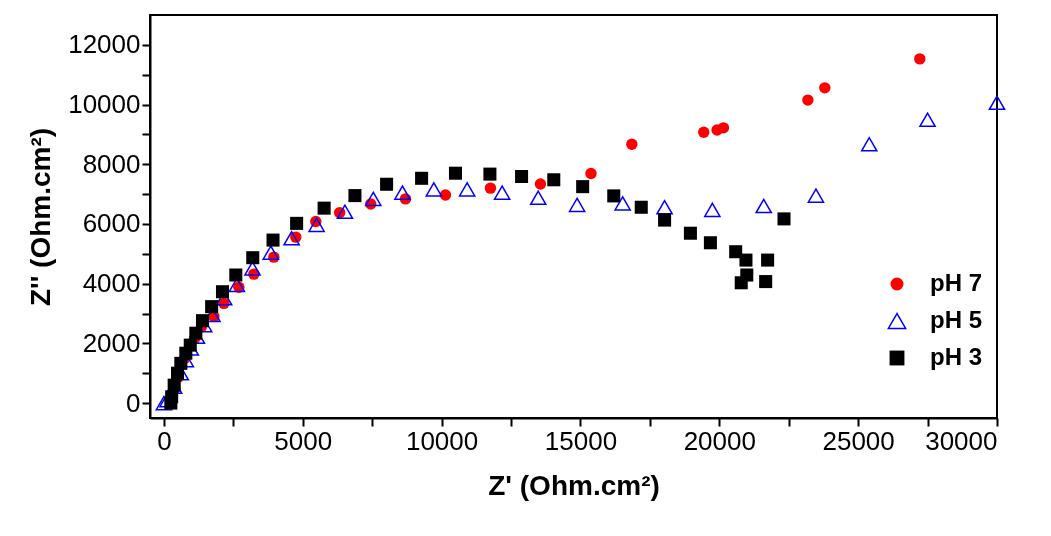 This screenshot has width=1051, height=536. What do you see at coordinates (574, 485) in the screenshot?
I see `x-axis-title: Z' (Ohm.cm²)` at bounding box center [574, 485].